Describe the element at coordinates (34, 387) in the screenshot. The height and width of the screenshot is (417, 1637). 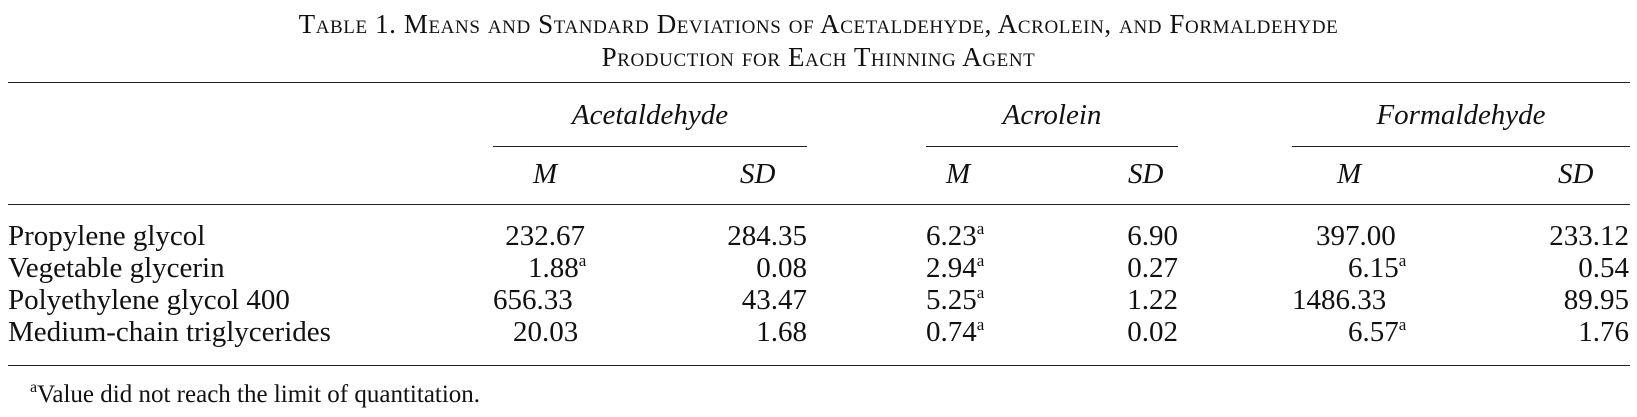
I see `footnote-marker: a` at that location.